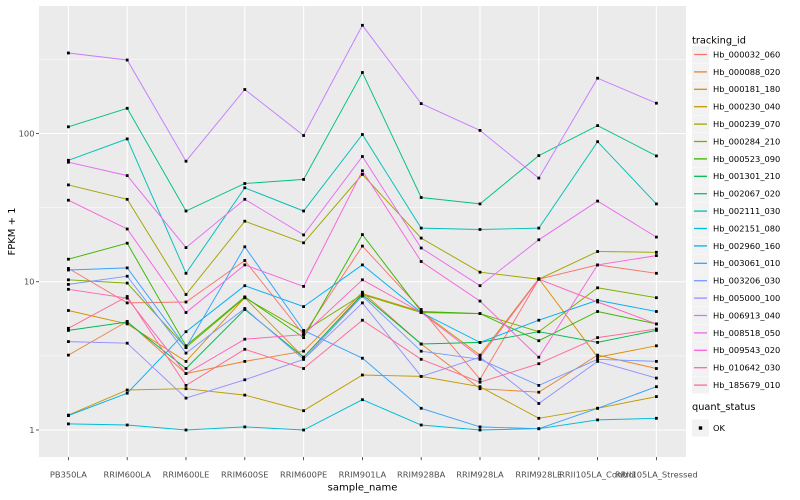 This screenshot has width=800, height=500. I want to click on legend-entry: Hb_000230_040, so click(736, 107).